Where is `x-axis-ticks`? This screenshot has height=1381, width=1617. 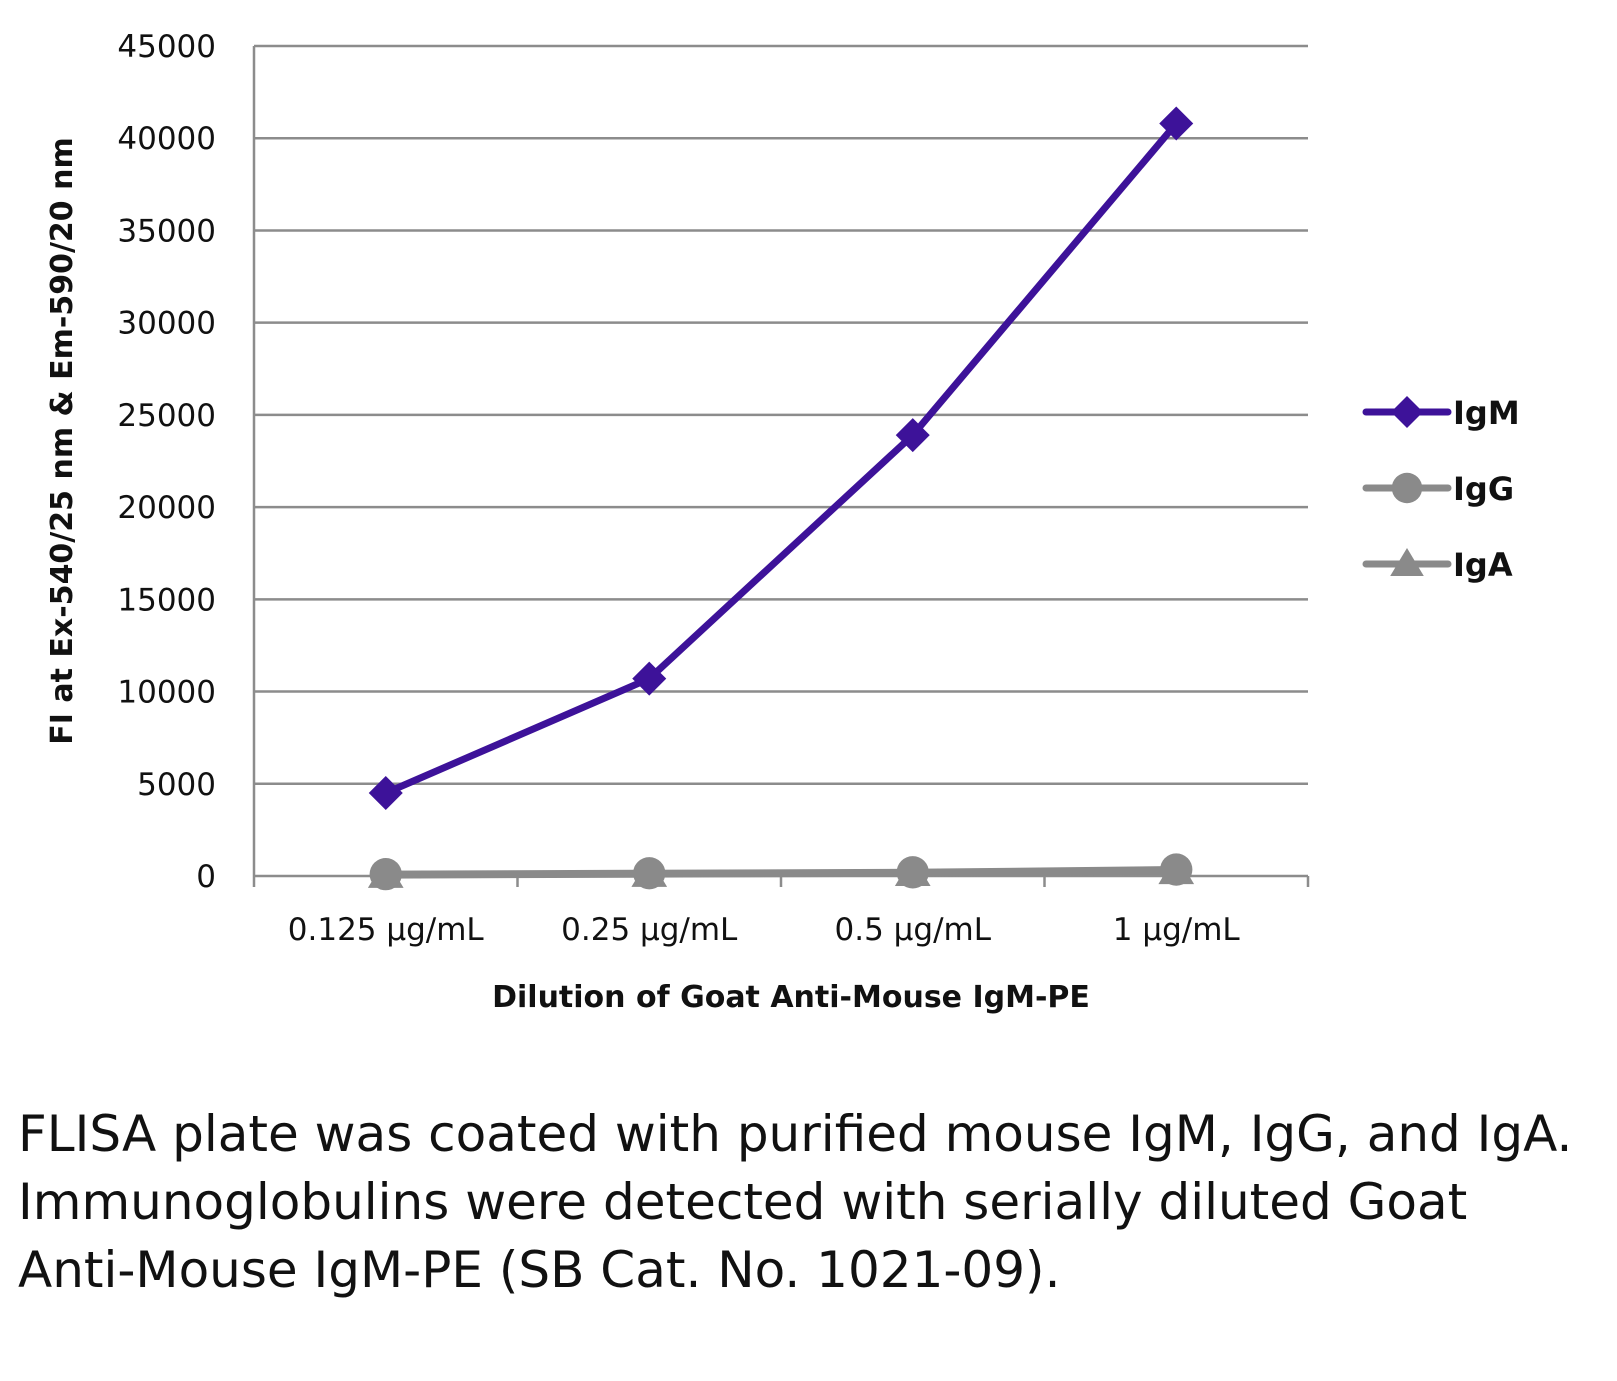 x-axis-ticks is located at coordinates (781, 881).